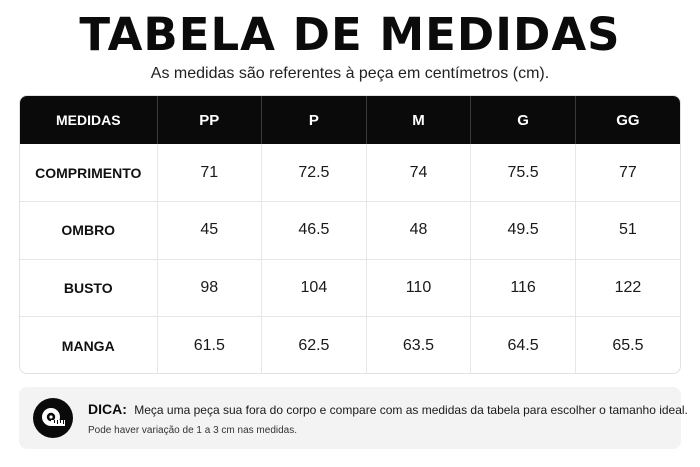 The width and height of the screenshot is (700, 467). What do you see at coordinates (523, 344) in the screenshot?
I see `table-cell: 64.5` at bounding box center [523, 344].